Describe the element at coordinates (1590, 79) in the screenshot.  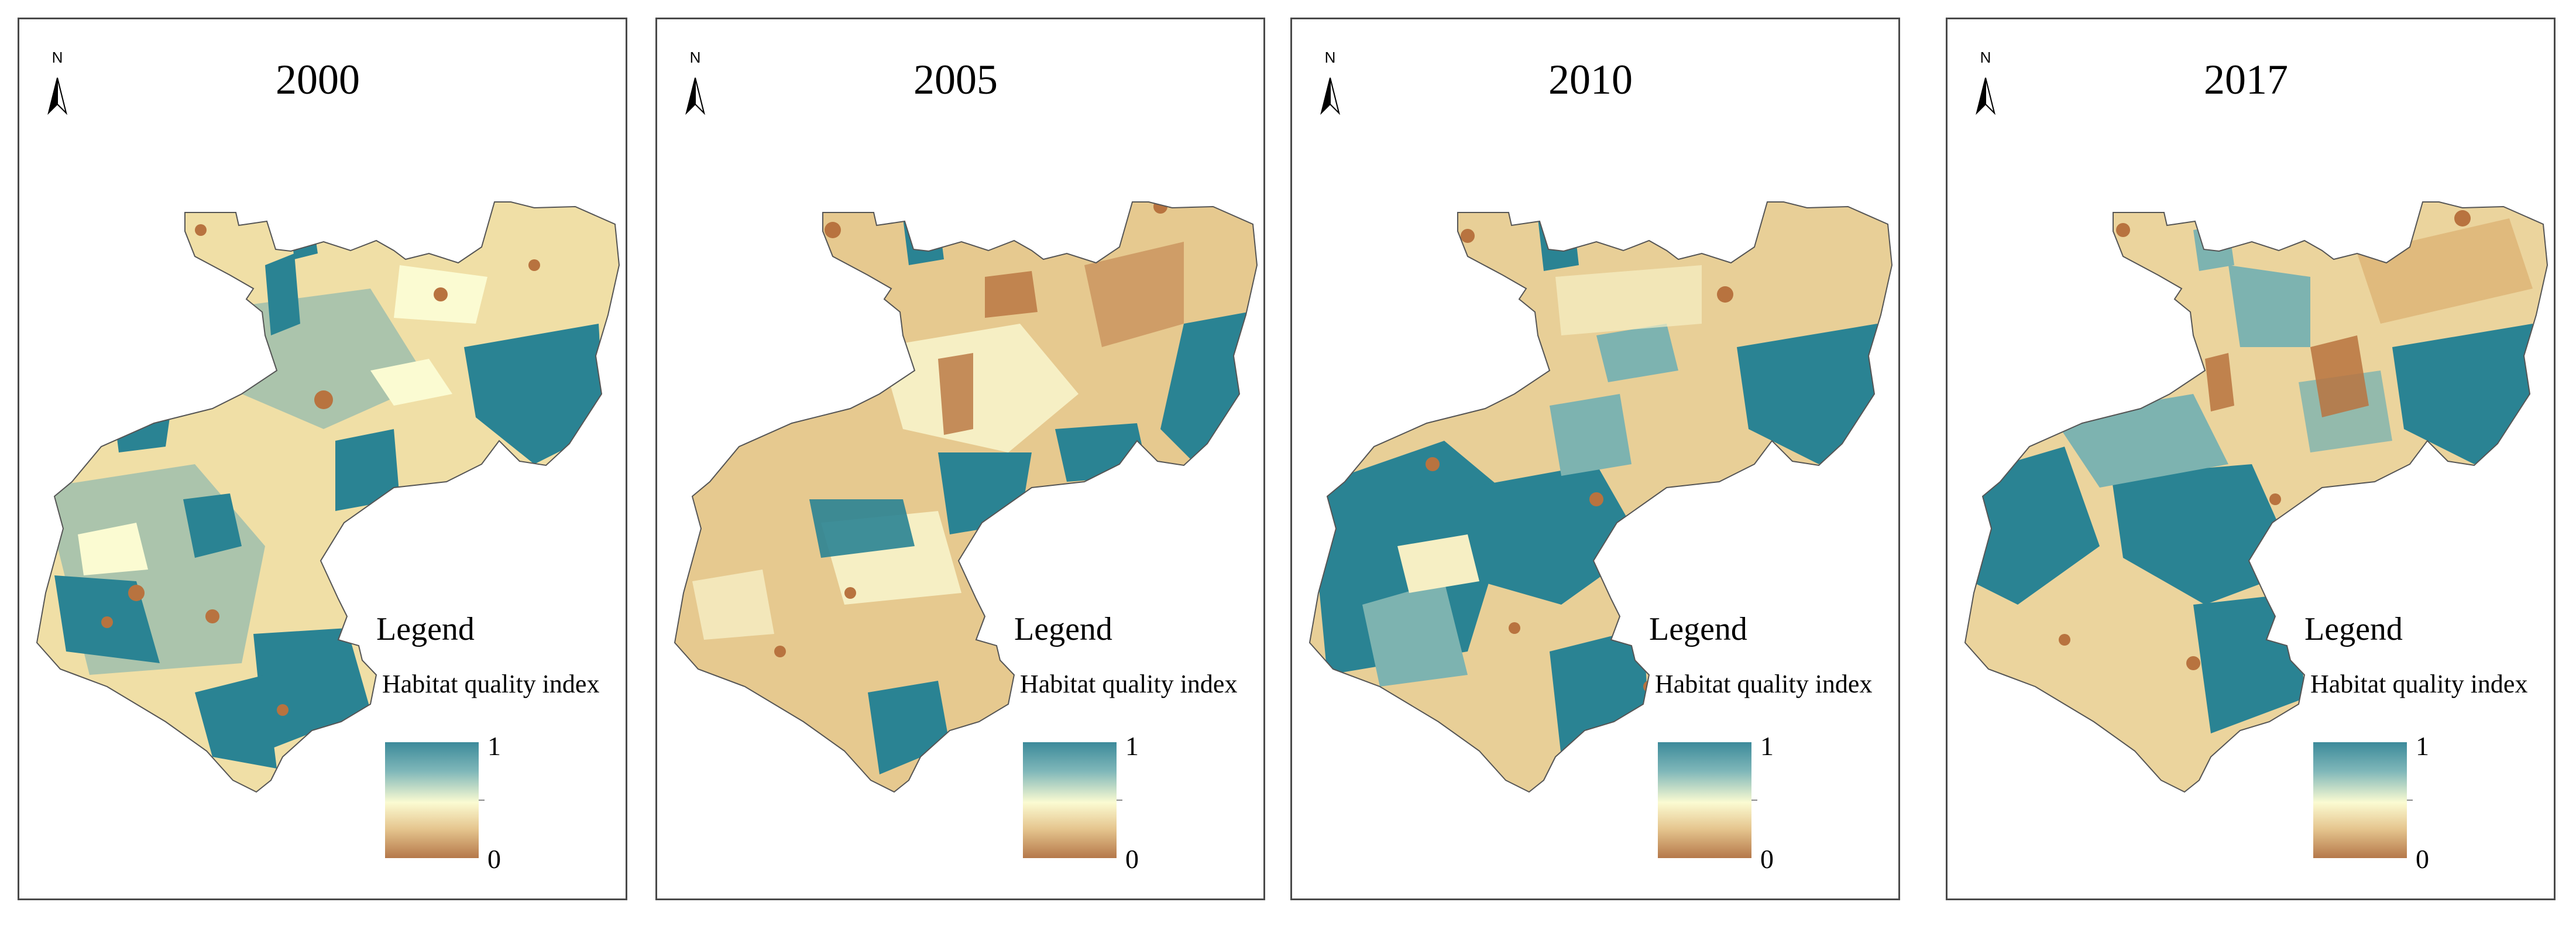
I see `panel-year-title: 2010` at that location.